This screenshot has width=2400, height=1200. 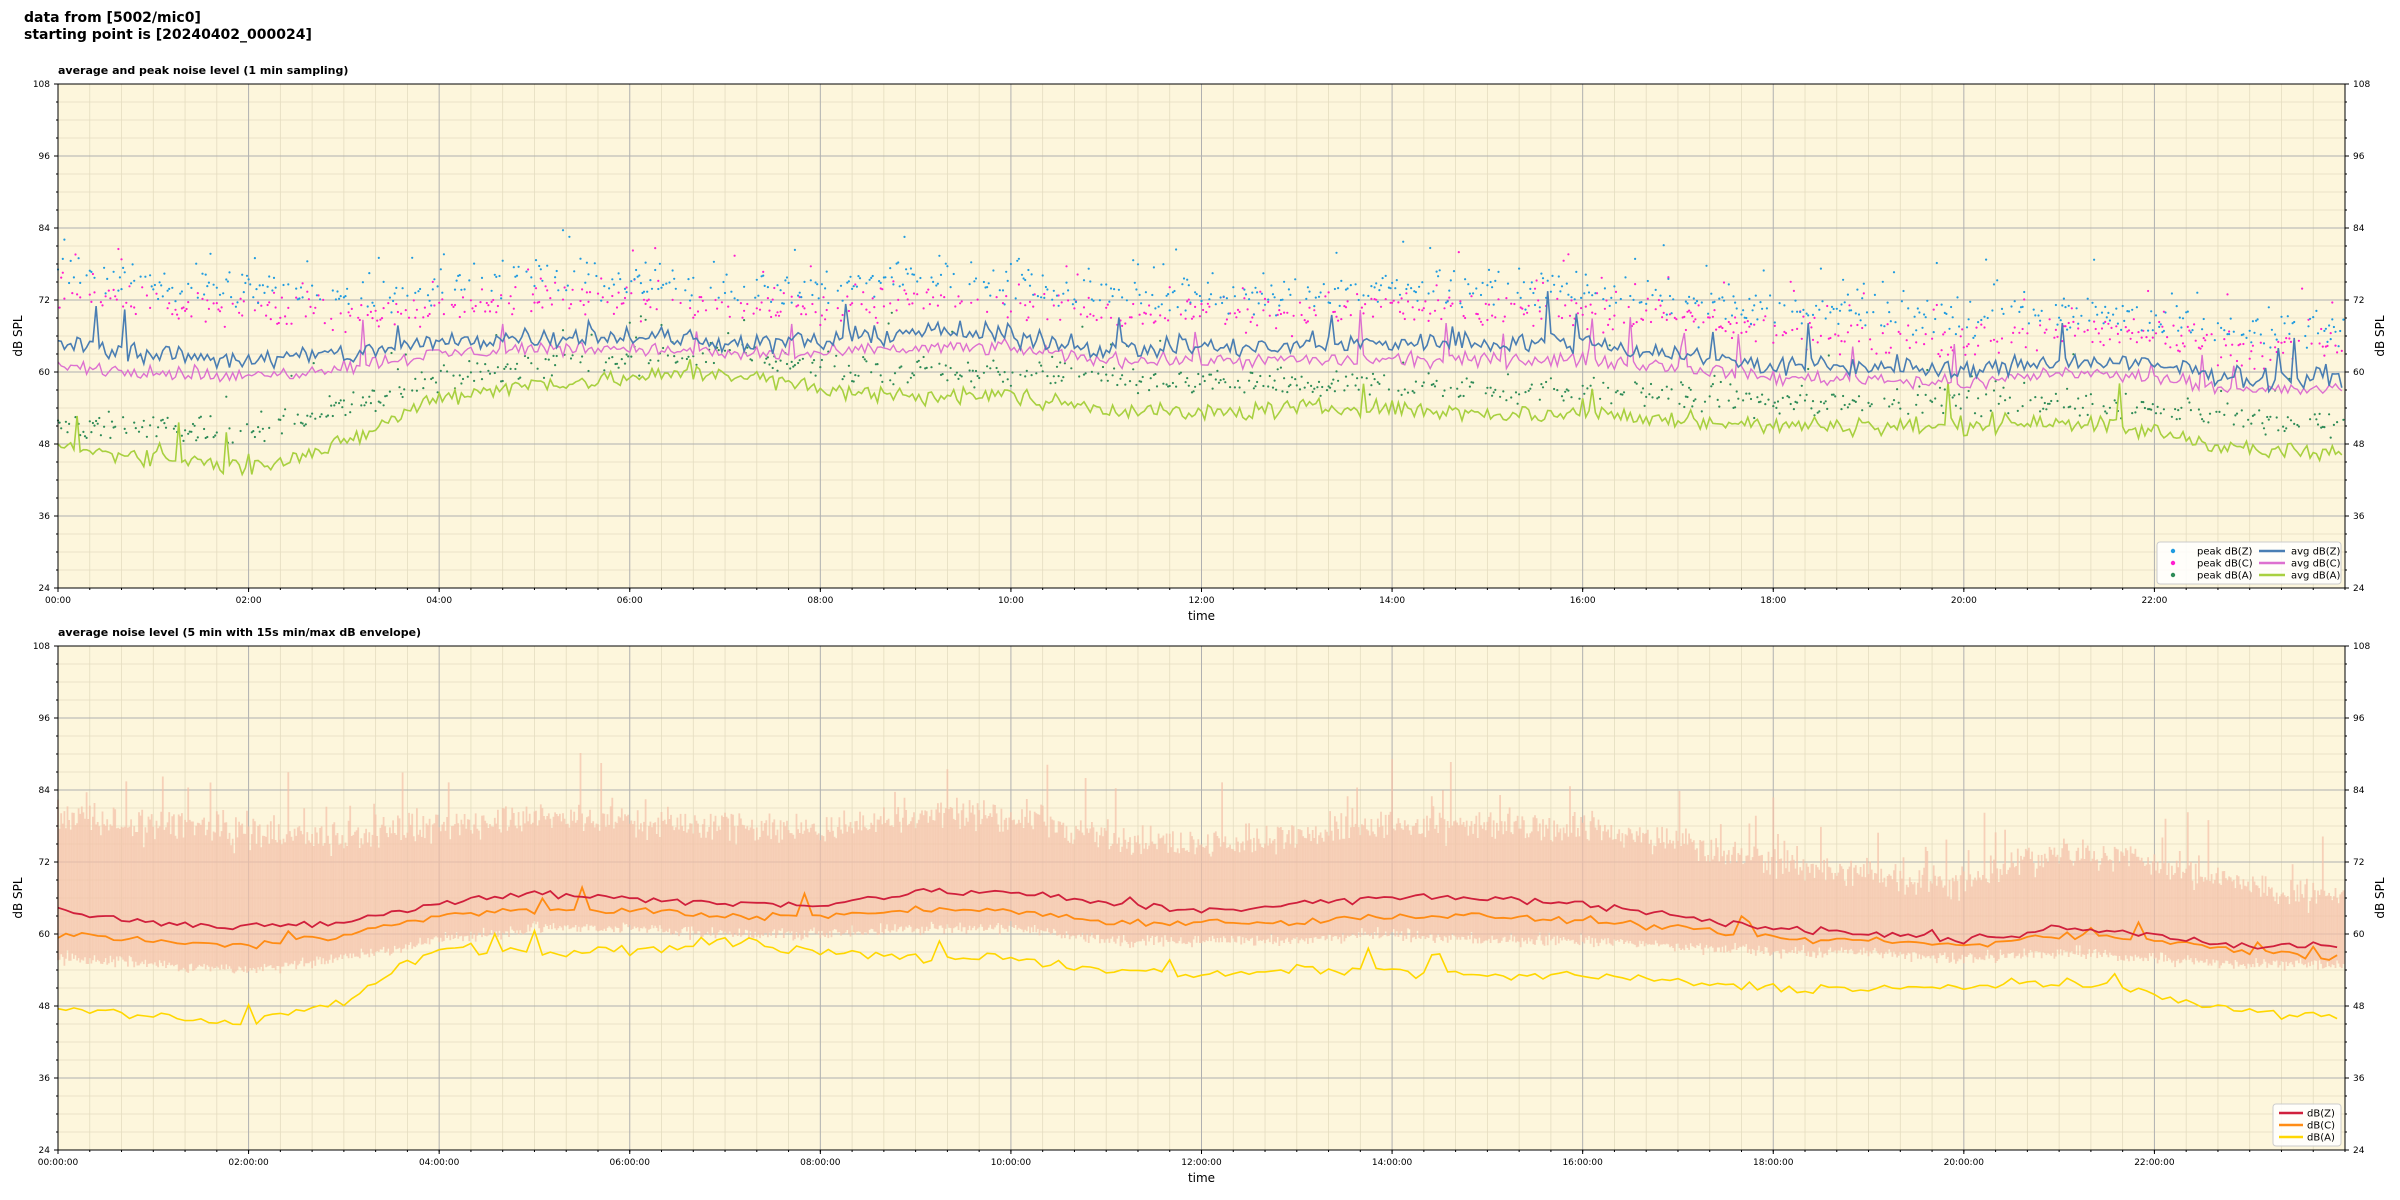 I want to click on x-tick-label: 04:00:00, so click(x=439, y=1163).